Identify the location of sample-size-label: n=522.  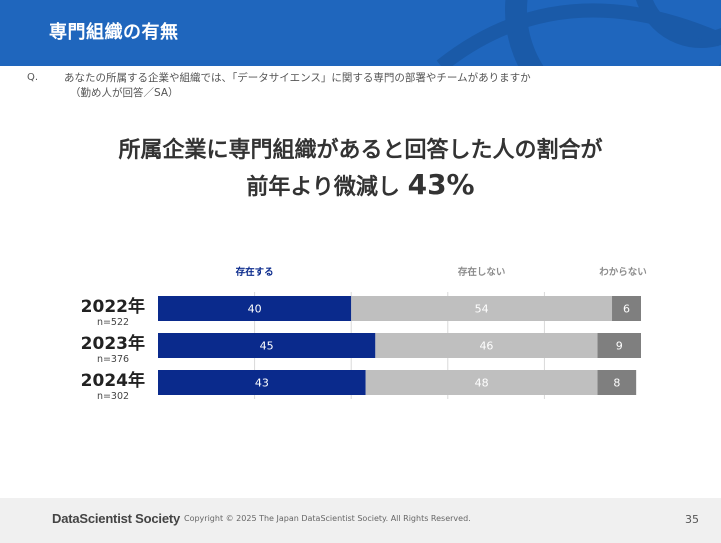
(113, 322).